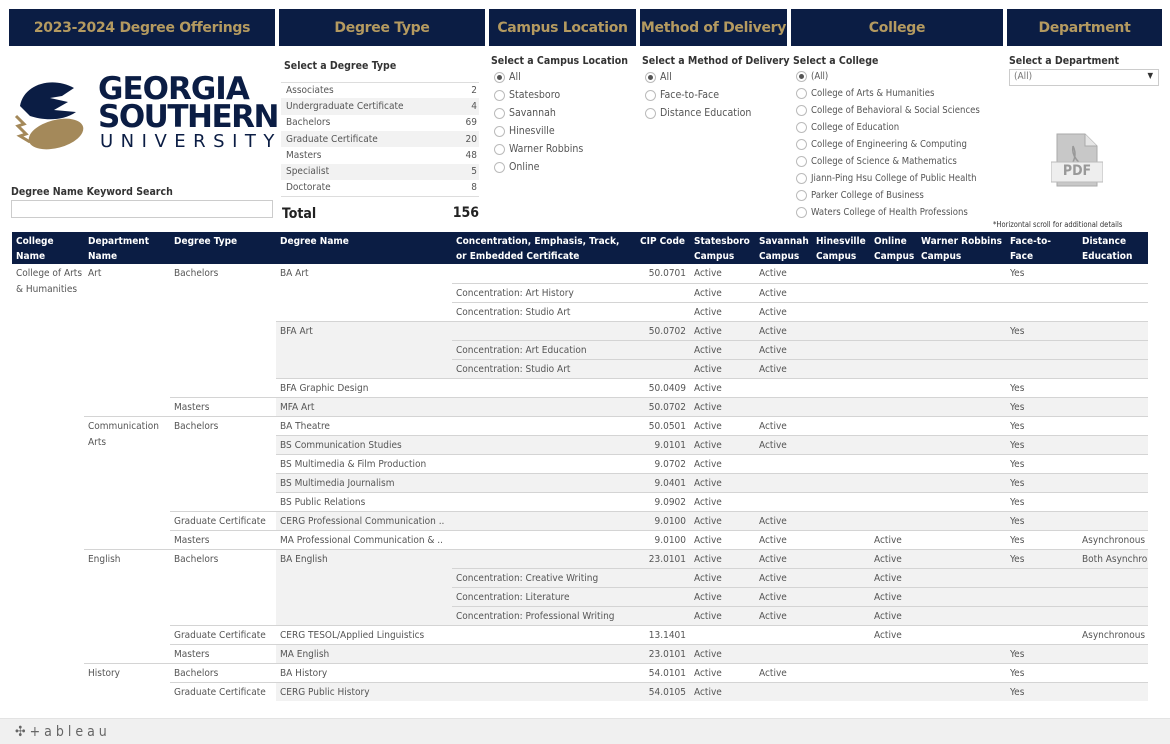 The width and height of the screenshot is (1170, 744). I want to click on radio-option: Jiann-Ping Hsu College of Public Health, so click(886, 178).